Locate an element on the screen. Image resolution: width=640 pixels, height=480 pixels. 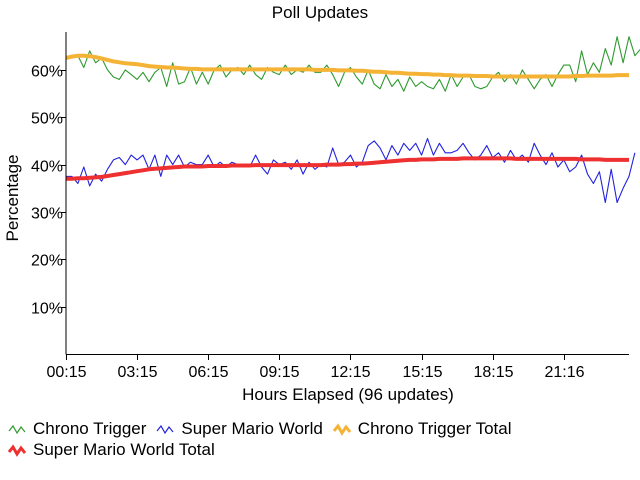
y-tick-label: 60% is located at coordinates (47, 72).